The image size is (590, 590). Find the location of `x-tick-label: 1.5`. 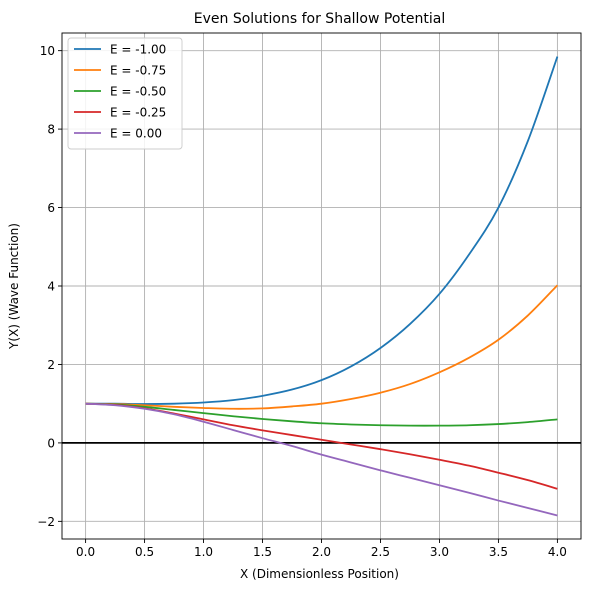

x-tick-label: 1.5 is located at coordinates (262, 552).